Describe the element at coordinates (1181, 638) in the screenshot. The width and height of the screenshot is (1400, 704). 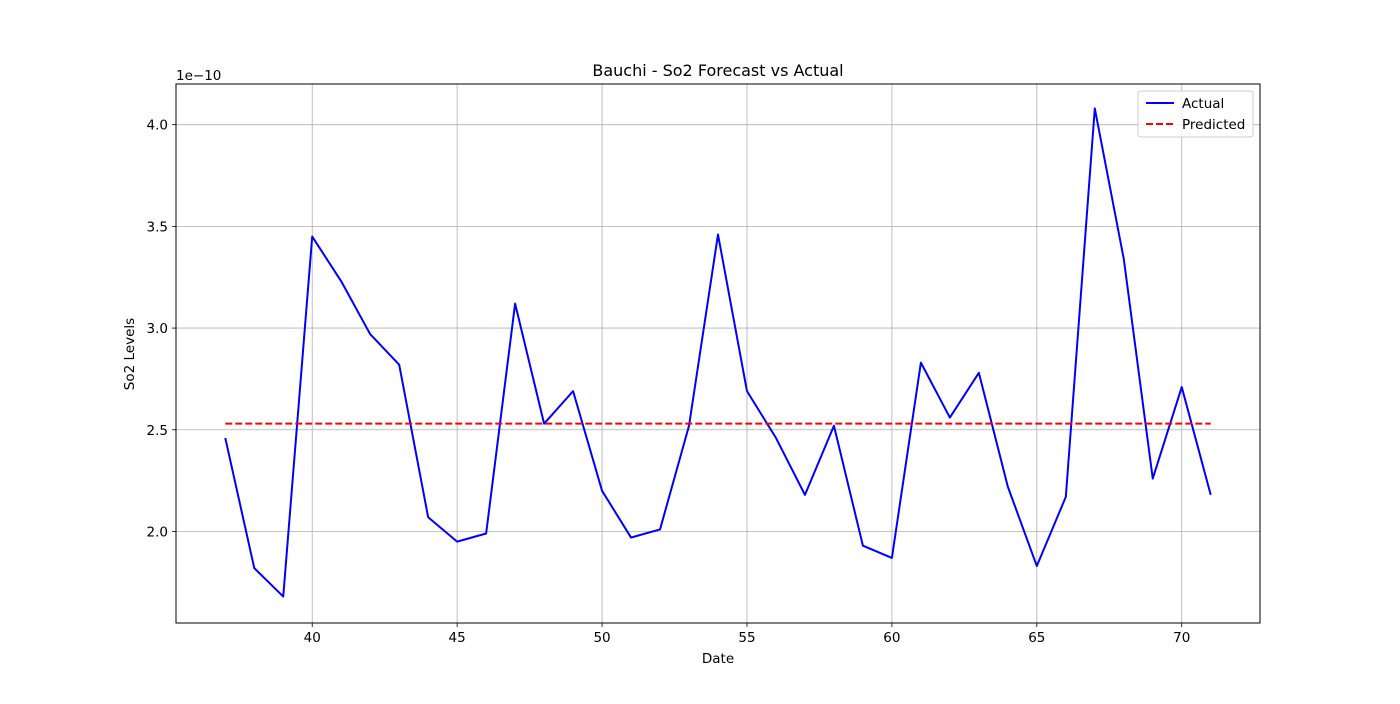
I see `x-tick-label: 70` at that location.